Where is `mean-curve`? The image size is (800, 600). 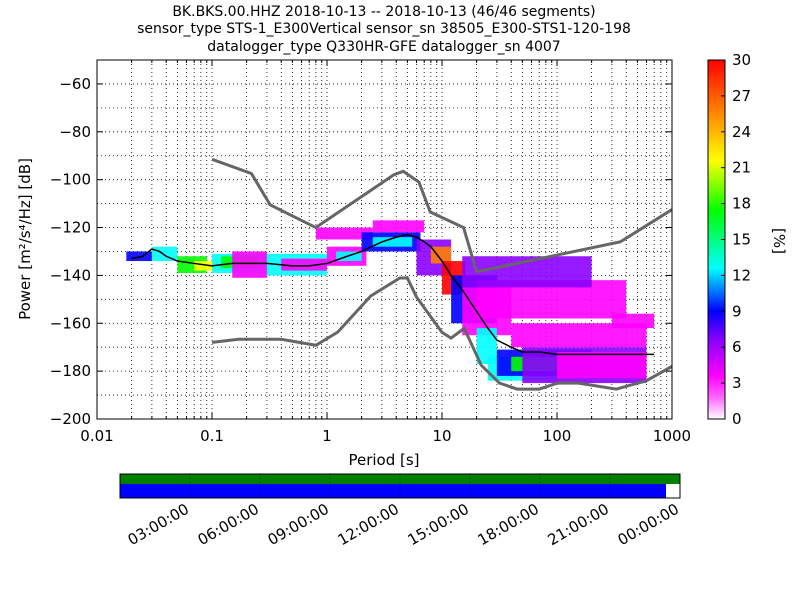 mean-curve is located at coordinates (393, 294).